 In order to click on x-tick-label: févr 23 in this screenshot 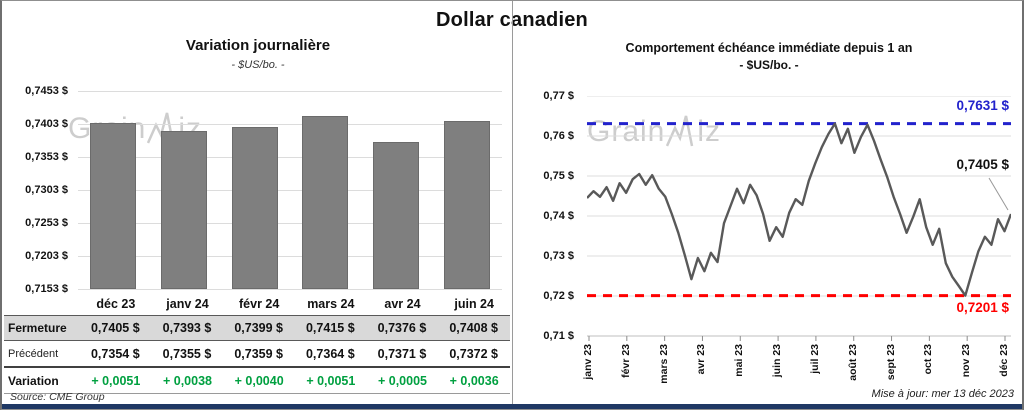, I will do `click(625, 361)`.